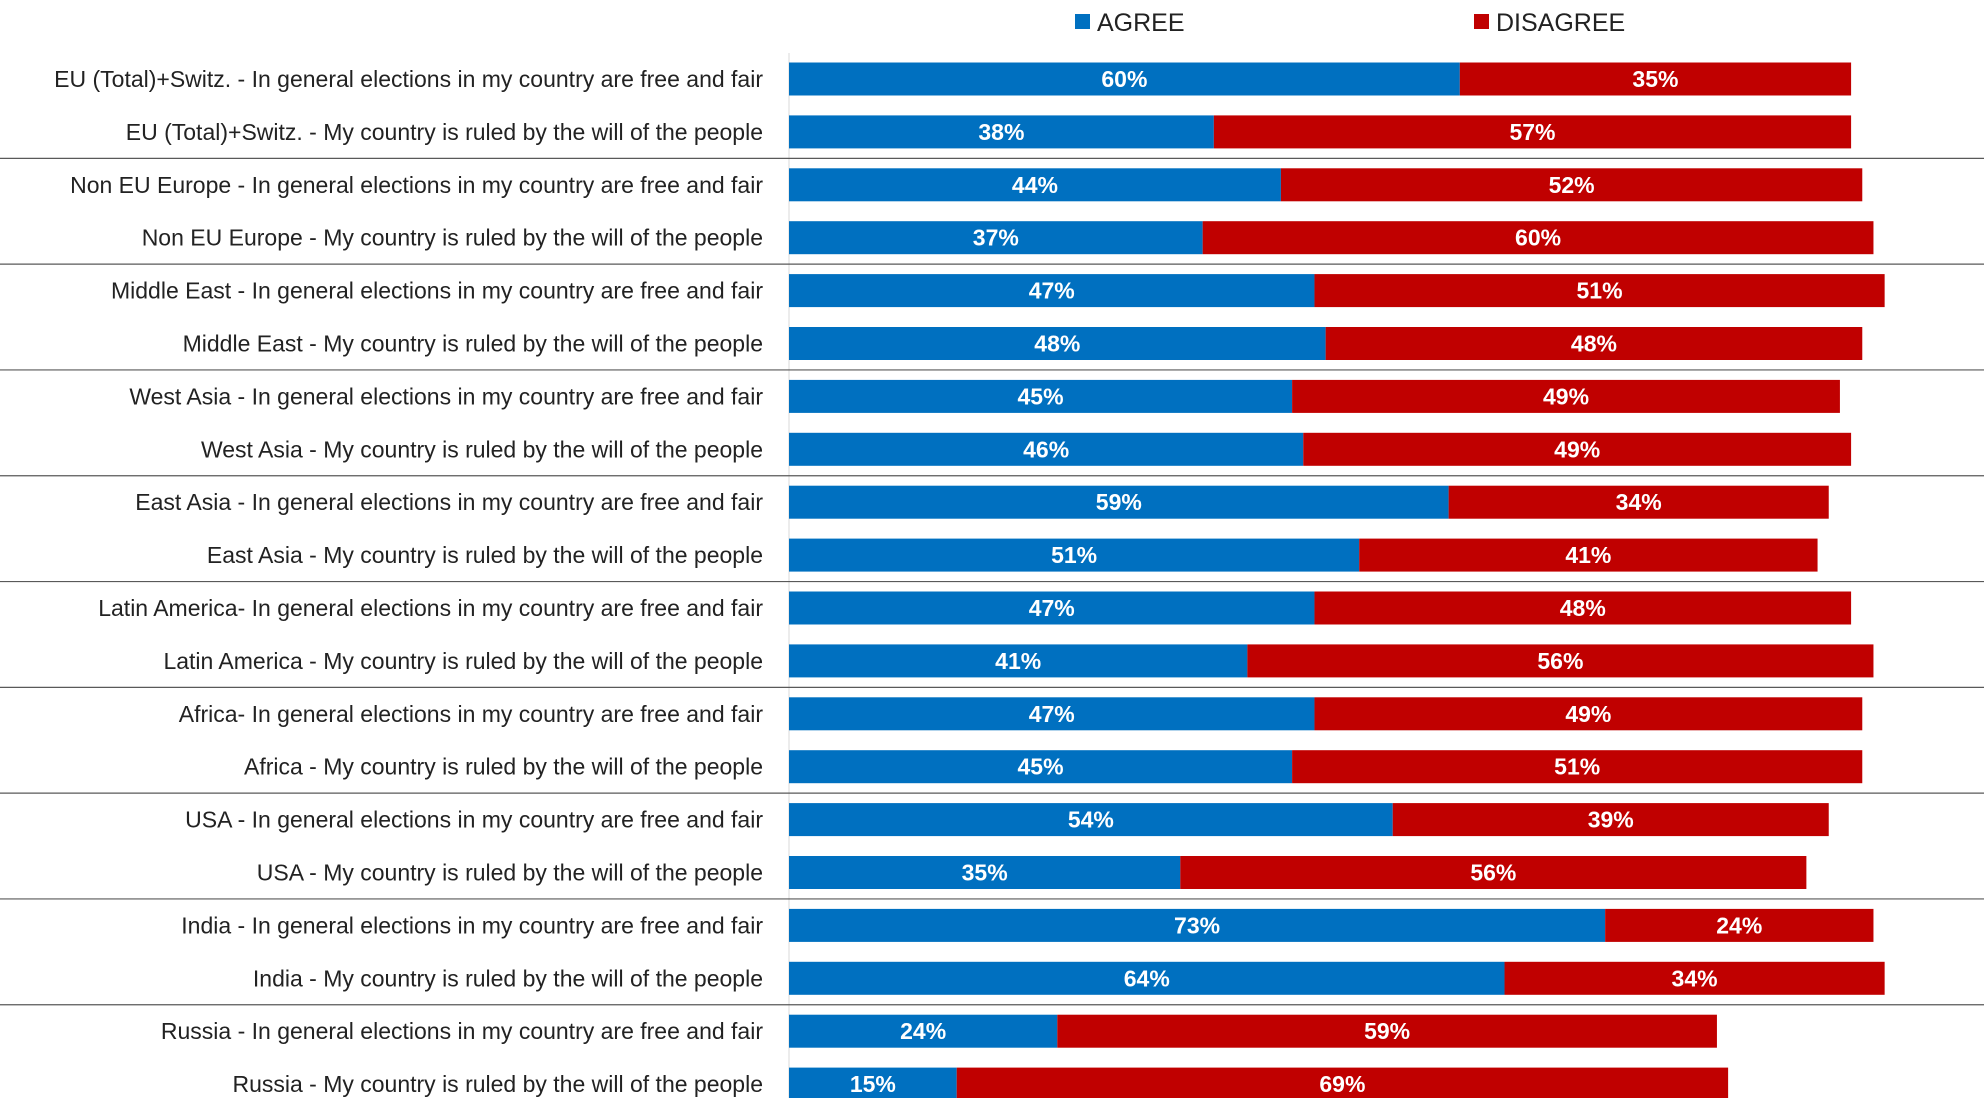 This screenshot has height=1098, width=1984. Describe the element at coordinates (1350, 23) in the screenshot. I see `legend: AGREE DISAGREE` at that location.